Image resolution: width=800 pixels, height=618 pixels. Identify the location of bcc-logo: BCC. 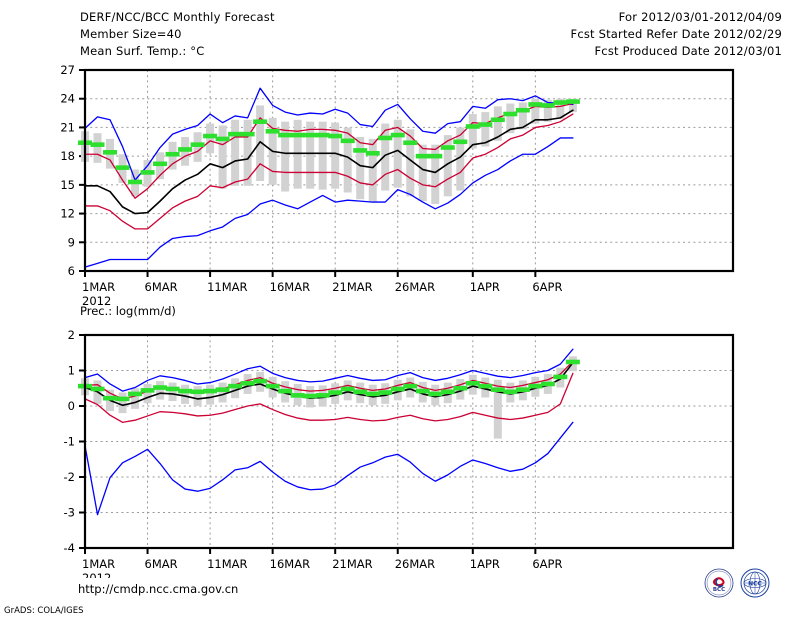
(719, 583).